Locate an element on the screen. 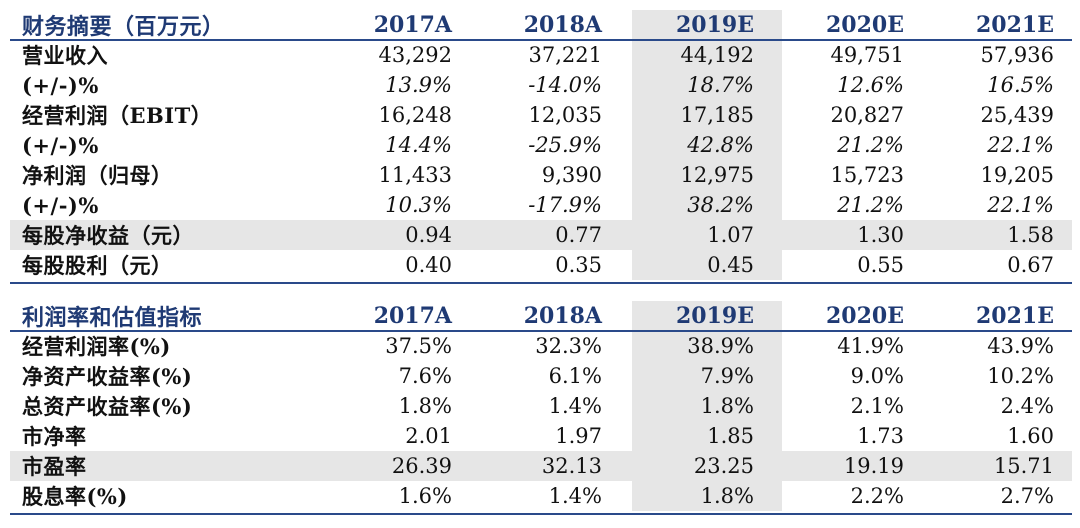 Image resolution: width=1080 pixels, height=528 pixels. value-cell: 1.73 is located at coordinates (880, 436).